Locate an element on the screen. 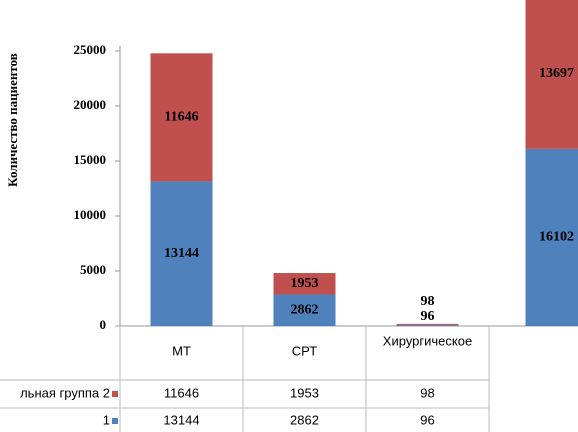 Image resolution: width=578 pixels, height=432 pixels. data-label: 11646 is located at coordinates (181, 117).